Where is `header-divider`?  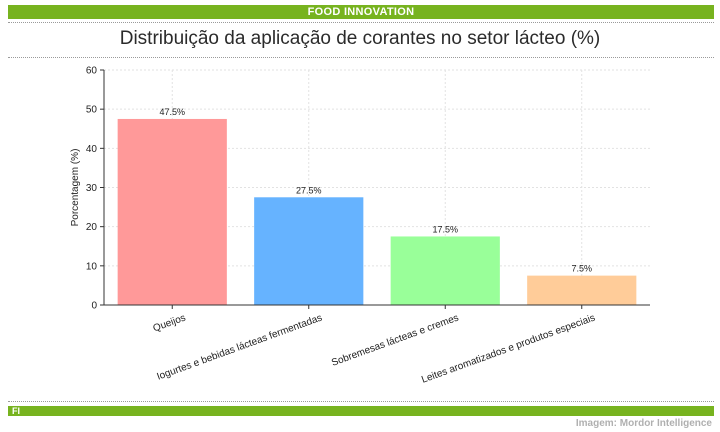
header-divider is located at coordinates (361, 22).